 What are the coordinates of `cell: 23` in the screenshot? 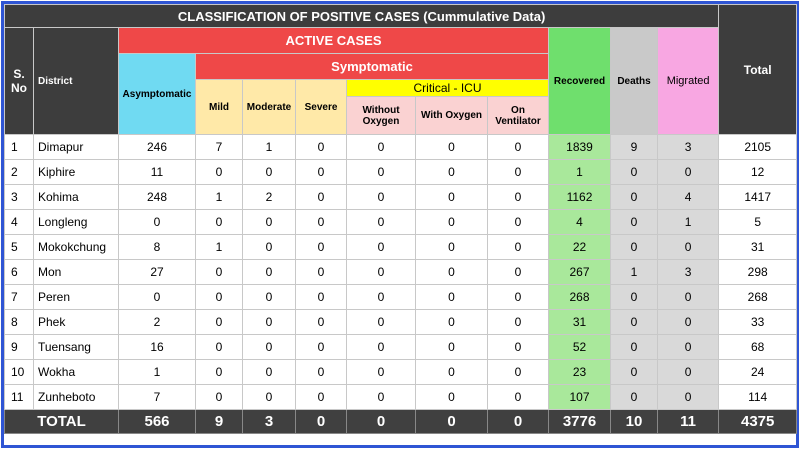 It's located at (579, 372).